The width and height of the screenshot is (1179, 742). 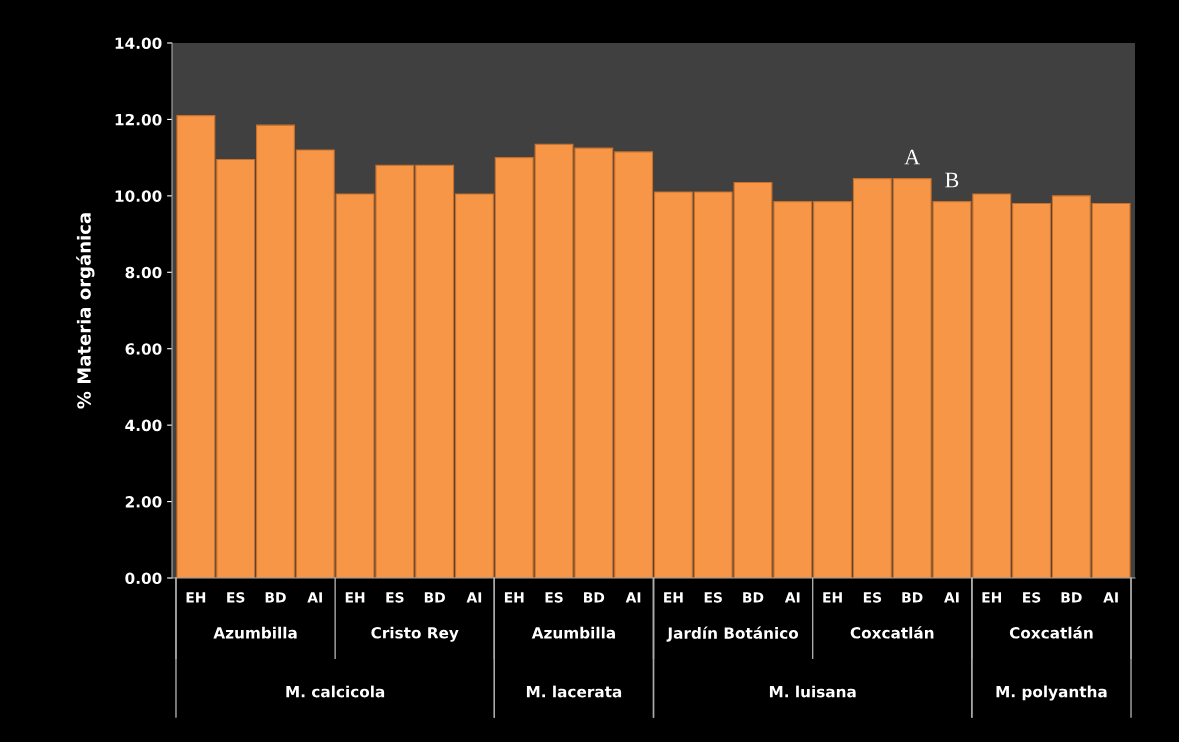 What do you see at coordinates (952, 180) in the screenshot?
I see `annotation: B` at bounding box center [952, 180].